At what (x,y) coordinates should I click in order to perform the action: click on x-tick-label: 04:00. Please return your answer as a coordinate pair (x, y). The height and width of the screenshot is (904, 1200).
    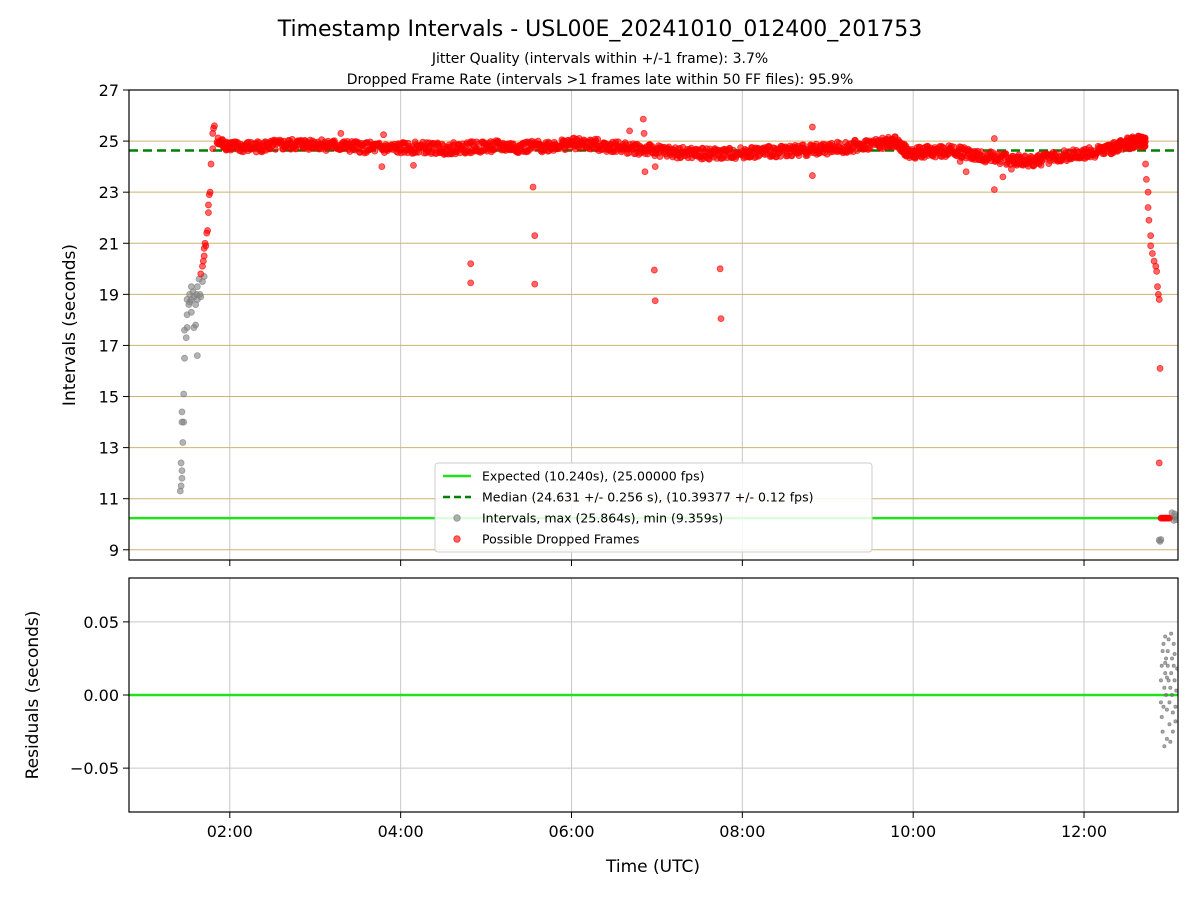
    Looking at the image, I should click on (401, 831).